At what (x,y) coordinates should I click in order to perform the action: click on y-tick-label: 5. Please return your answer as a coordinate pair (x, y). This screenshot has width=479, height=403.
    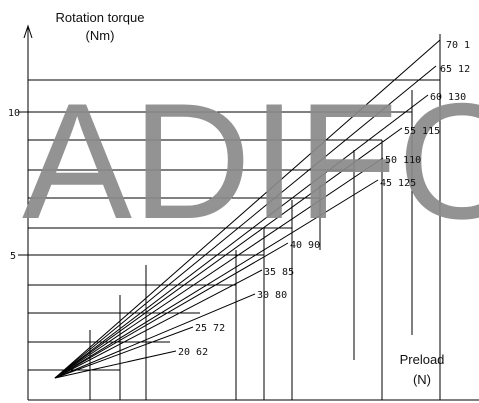
    Looking at the image, I should click on (13, 256).